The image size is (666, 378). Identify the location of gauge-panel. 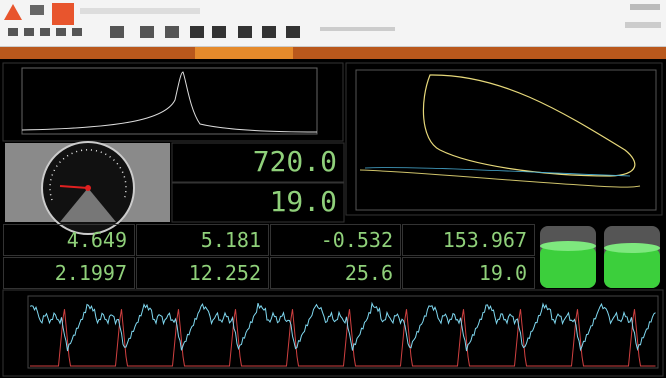
(87, 182).